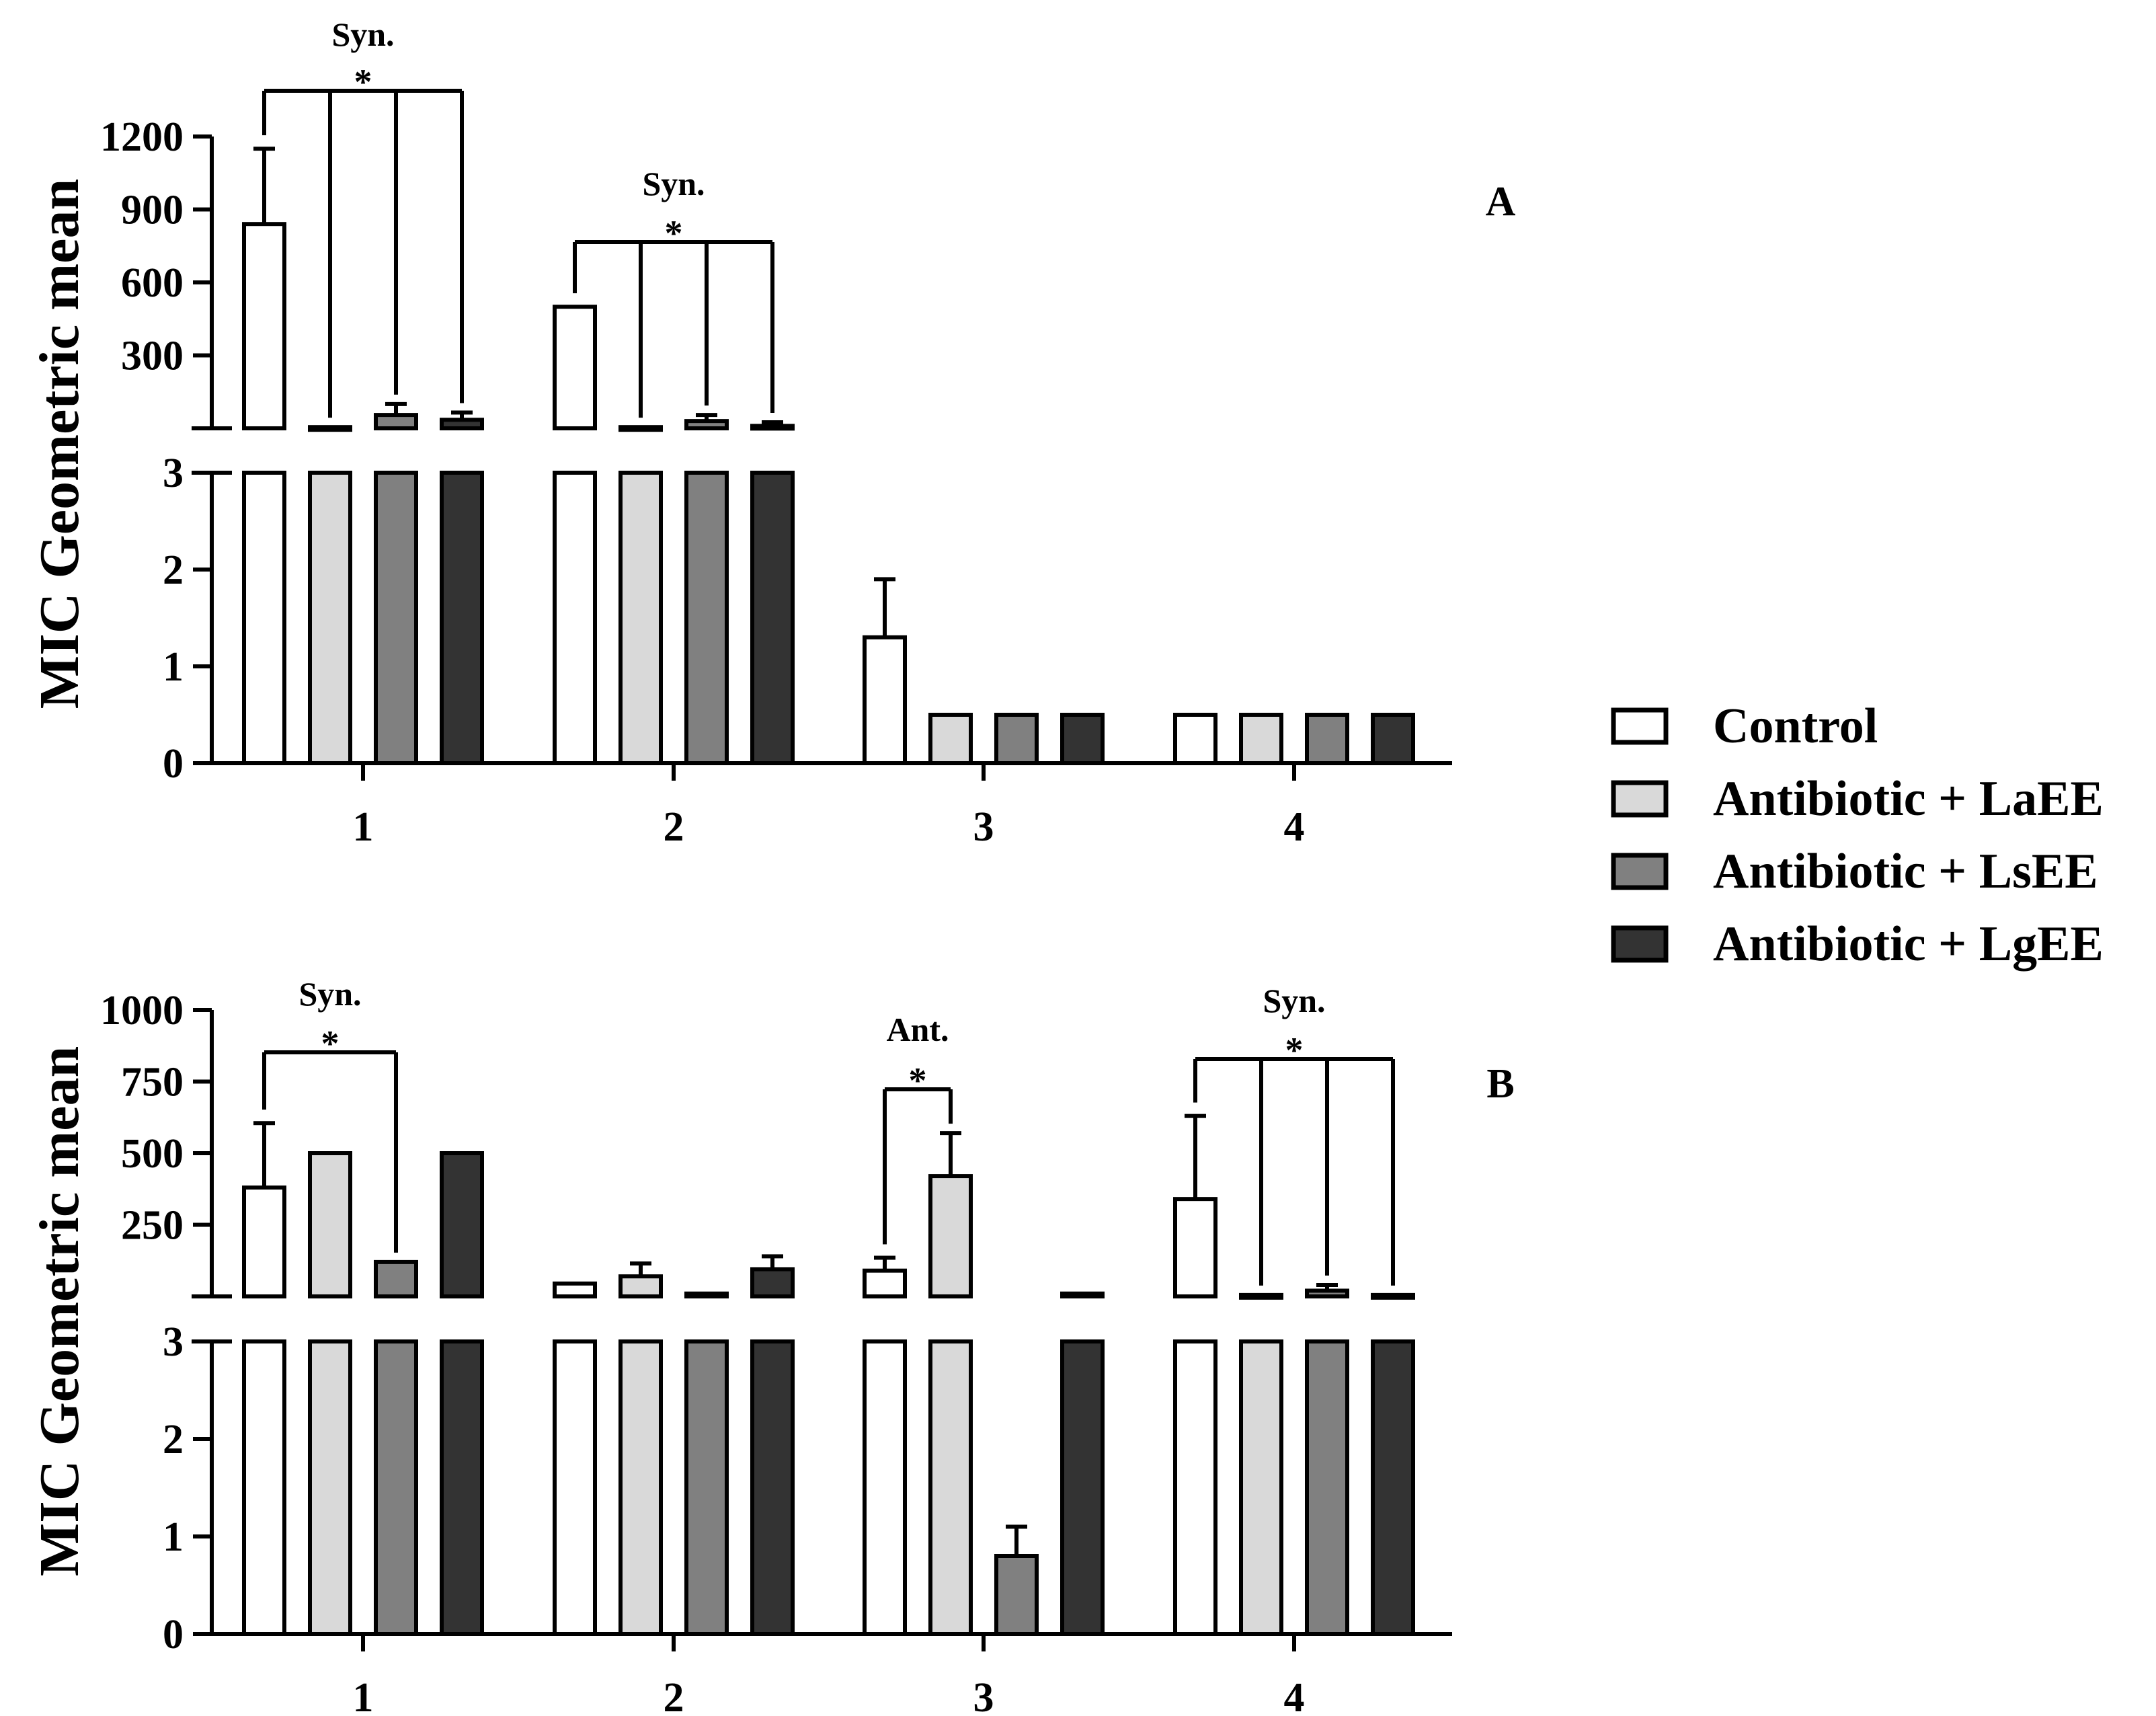 The image size is (2156, 1716). What do you see at coordinates (1908, 944) in the screenshot?
I see `legend-label: Antibiotic + LgEE` at bounding box center [1908, 944].